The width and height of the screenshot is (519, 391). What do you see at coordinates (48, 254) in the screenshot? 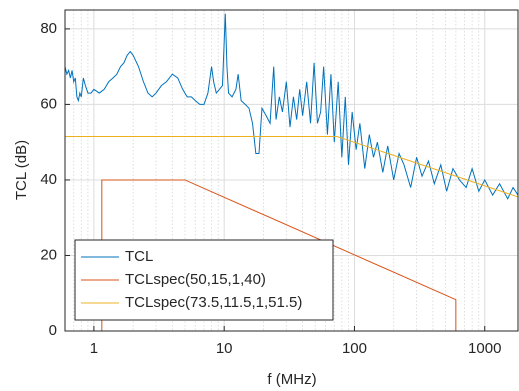
I see `y-tick-label: 20` at bounding box center [48, 254].